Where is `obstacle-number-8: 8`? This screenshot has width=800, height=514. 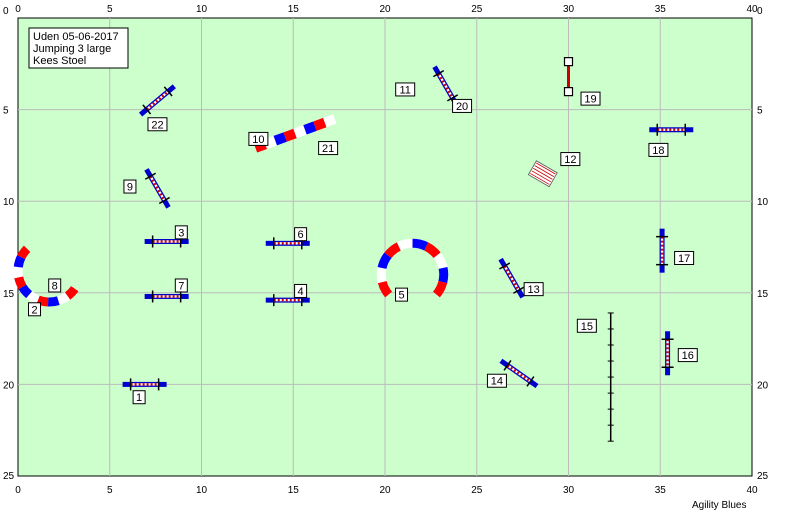
obstacle-number-8: 8 is located at coordinates (55, 285).